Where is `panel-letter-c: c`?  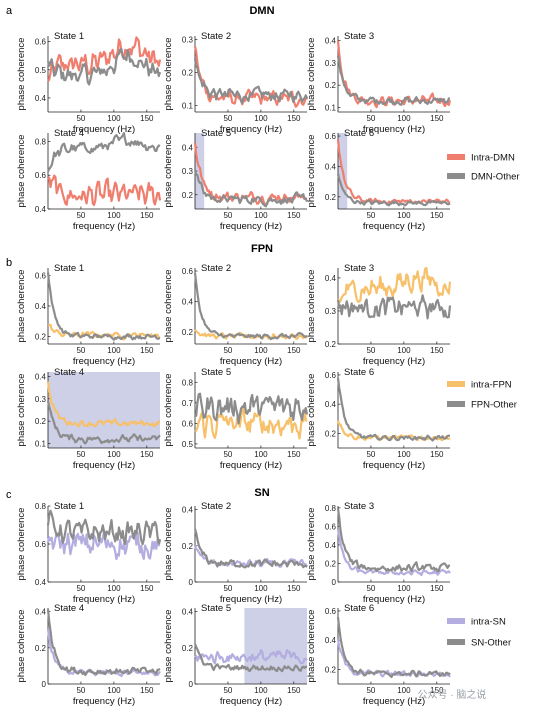
panel-letter-c: c is located at coordinates (9, 495).